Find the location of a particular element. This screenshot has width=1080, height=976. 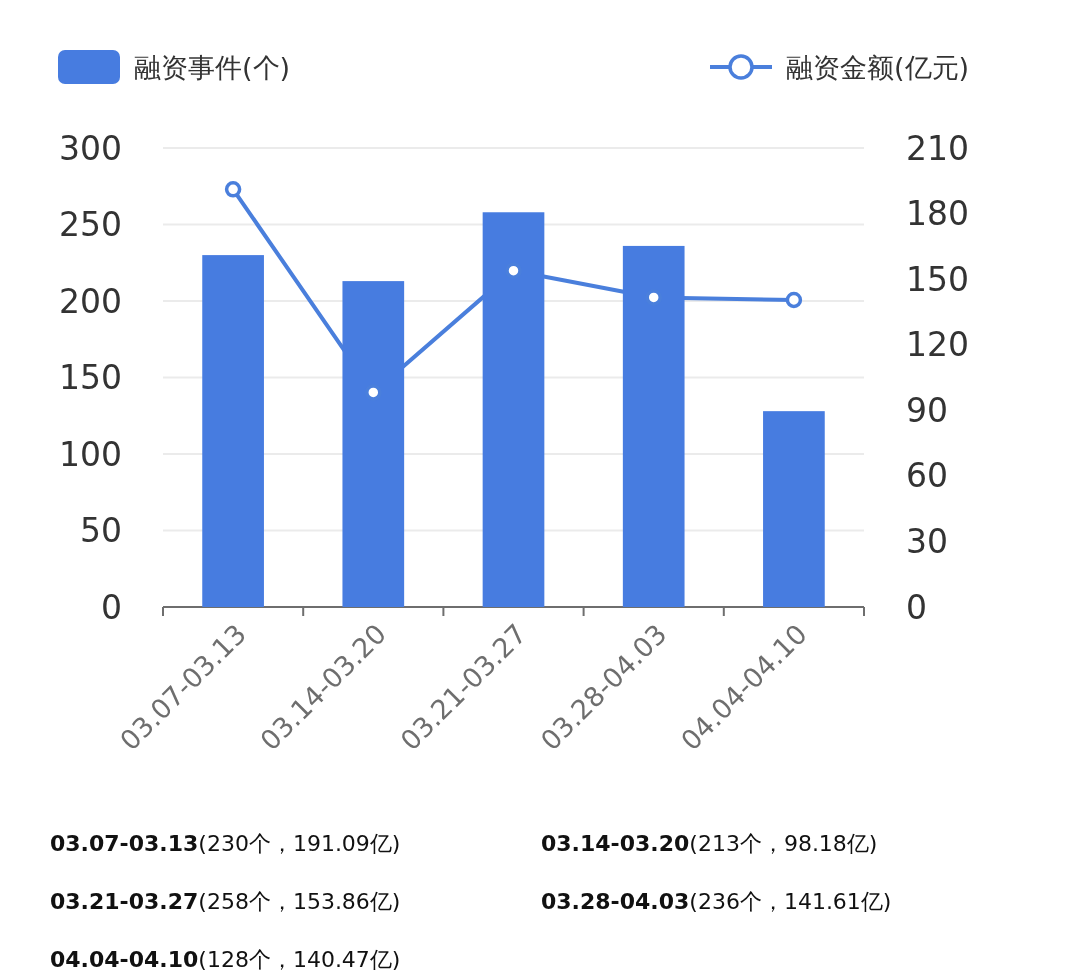

legend-label: 融资事件(个) is located at coordinates (212, 67).